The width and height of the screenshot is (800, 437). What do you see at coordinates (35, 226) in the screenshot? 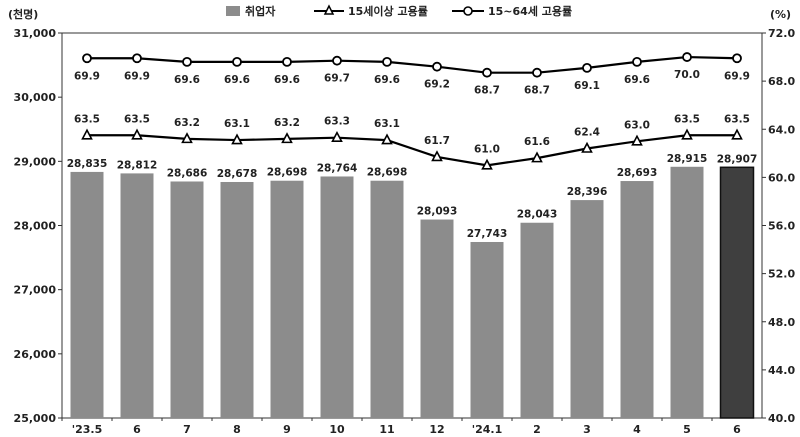
I see `left-tick-label: 28,000` at bounding box center [35, 226].